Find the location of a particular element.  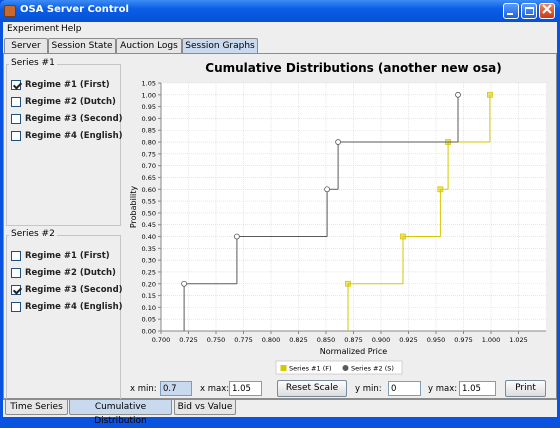

x-max-field: 1.05 is located at coordinates (245, 388).